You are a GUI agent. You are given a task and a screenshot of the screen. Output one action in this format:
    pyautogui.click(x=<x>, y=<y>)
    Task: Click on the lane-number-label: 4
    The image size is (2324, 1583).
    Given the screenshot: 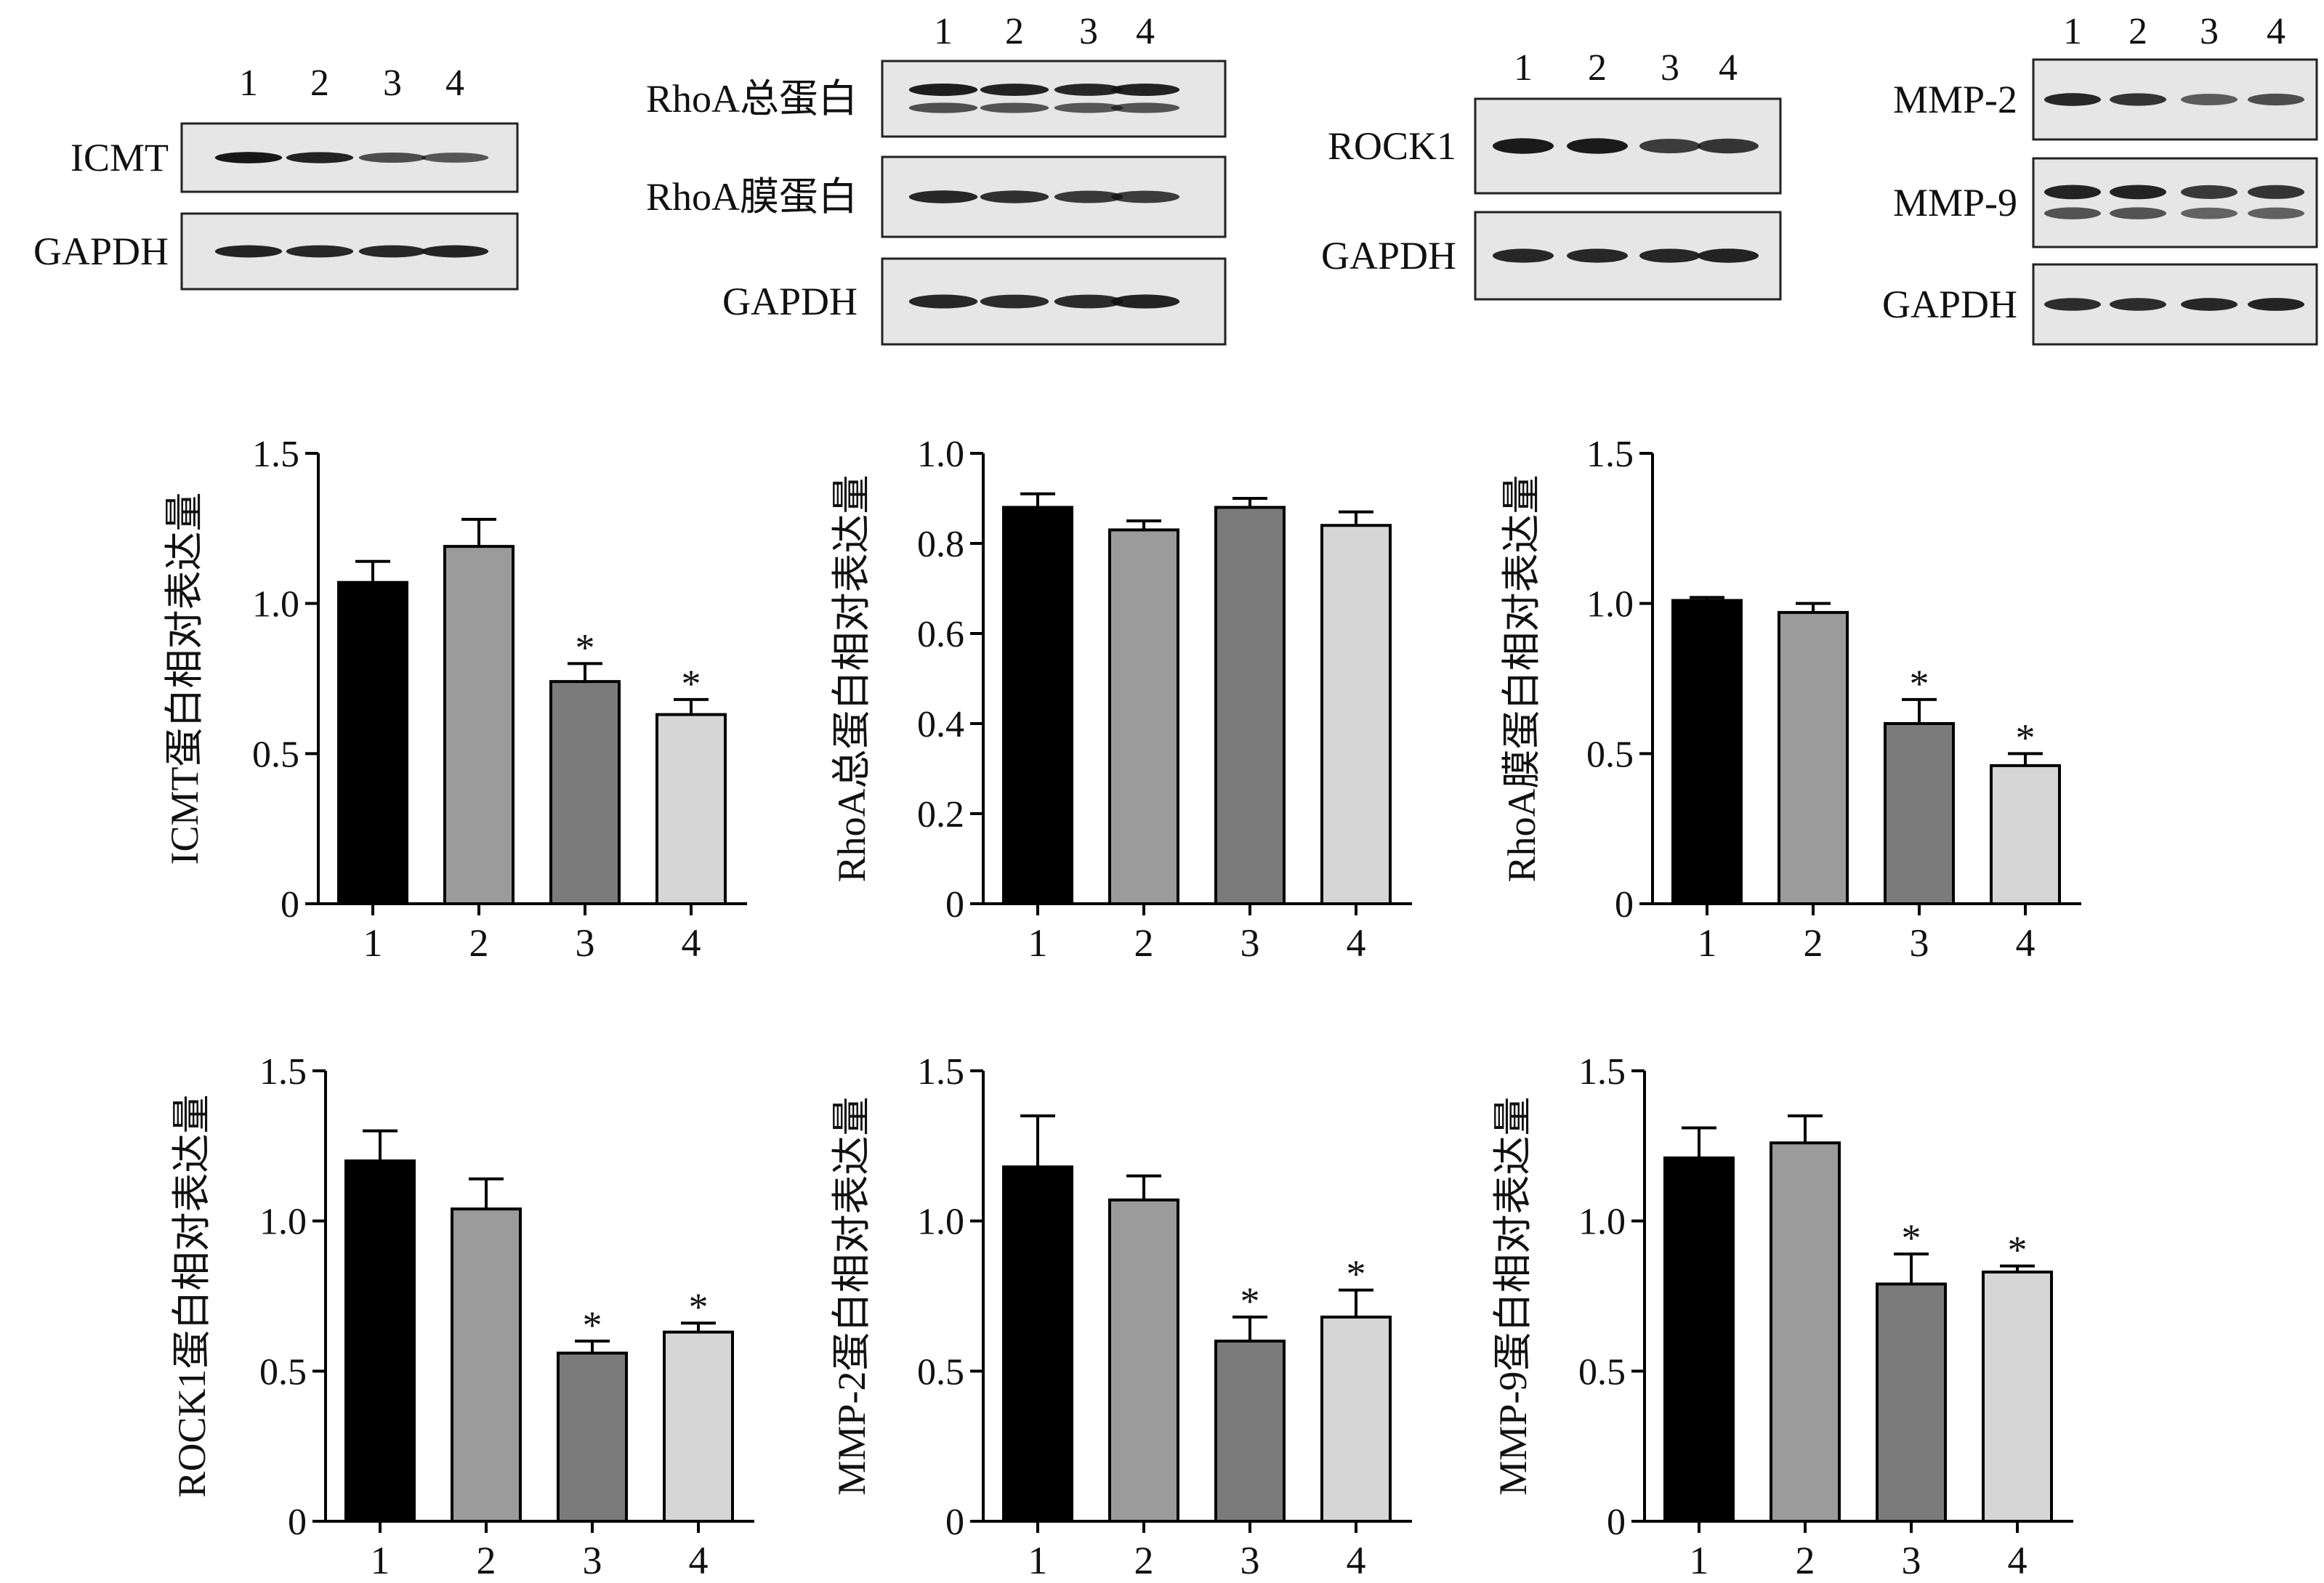 What is the action you would take?
    pyautogui.click(x=2276, y=31)
    